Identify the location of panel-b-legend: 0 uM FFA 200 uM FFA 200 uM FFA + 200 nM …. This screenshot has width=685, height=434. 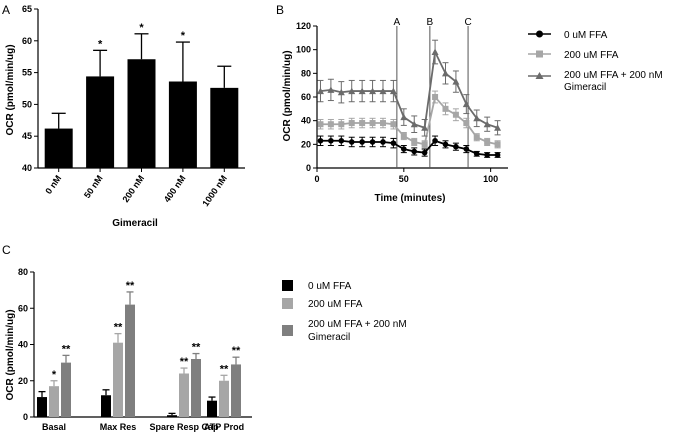
(595, 61).